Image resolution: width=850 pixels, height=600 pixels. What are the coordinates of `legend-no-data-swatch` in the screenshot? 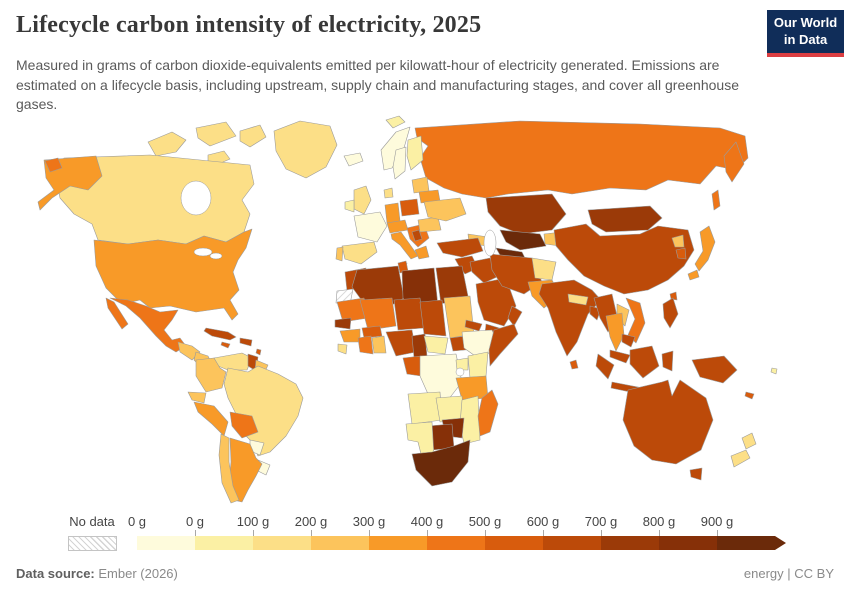 It's located at (92, 543).